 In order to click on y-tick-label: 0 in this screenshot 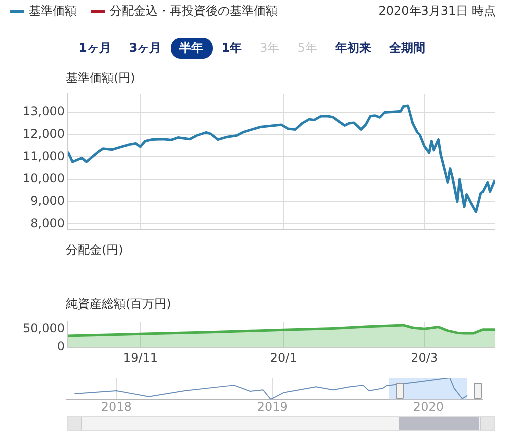, I will do `click(61, 347)`.